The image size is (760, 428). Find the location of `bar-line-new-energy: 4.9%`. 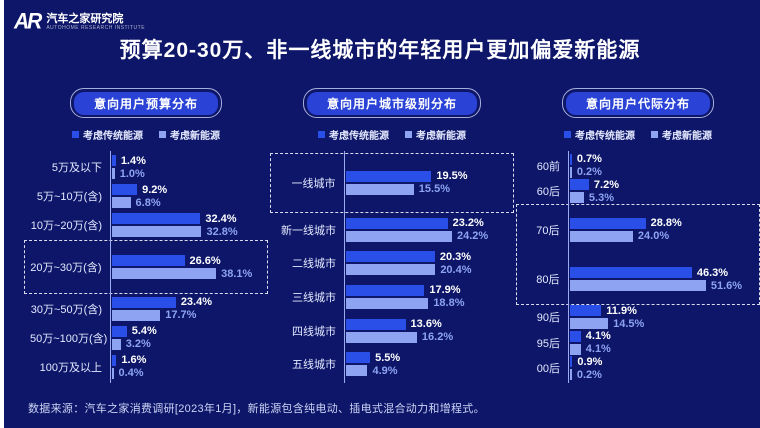

bar-line-new-energy: 4.9% is located at coordinates (427, 370).